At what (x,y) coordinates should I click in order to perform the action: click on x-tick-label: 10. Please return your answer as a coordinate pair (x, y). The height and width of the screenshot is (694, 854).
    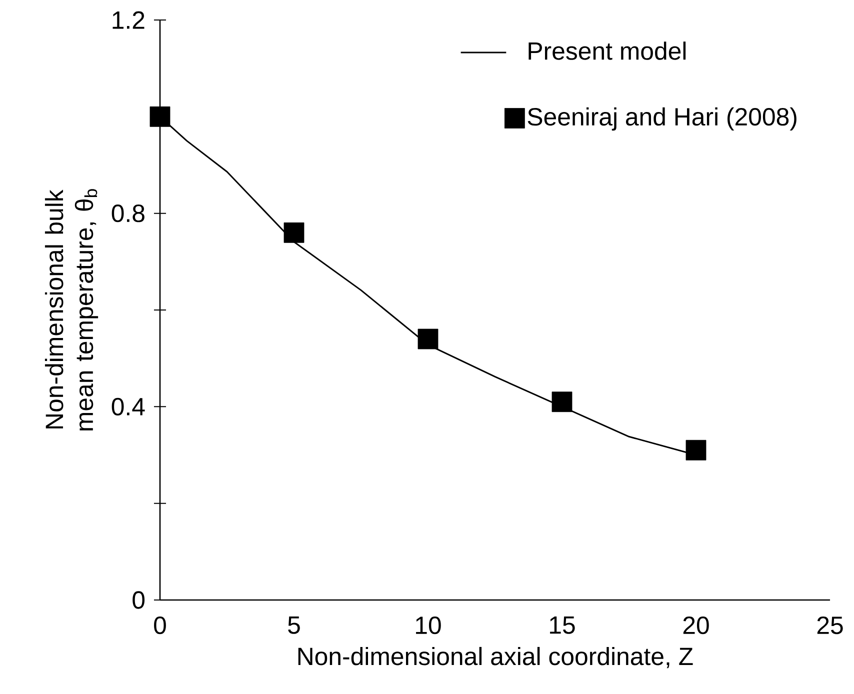
    Looking at the image, I should click on (428, 625).